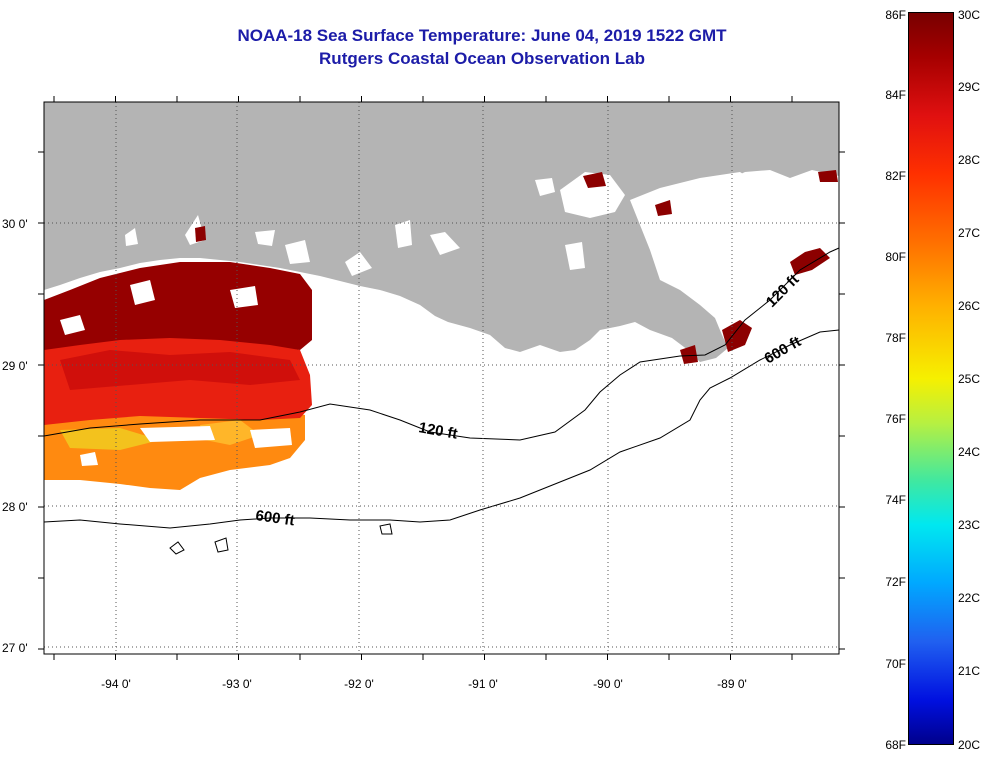  Describe the element at coordinates (931, 378) in the screenshot. I see `temperature-colorbar` at that location.